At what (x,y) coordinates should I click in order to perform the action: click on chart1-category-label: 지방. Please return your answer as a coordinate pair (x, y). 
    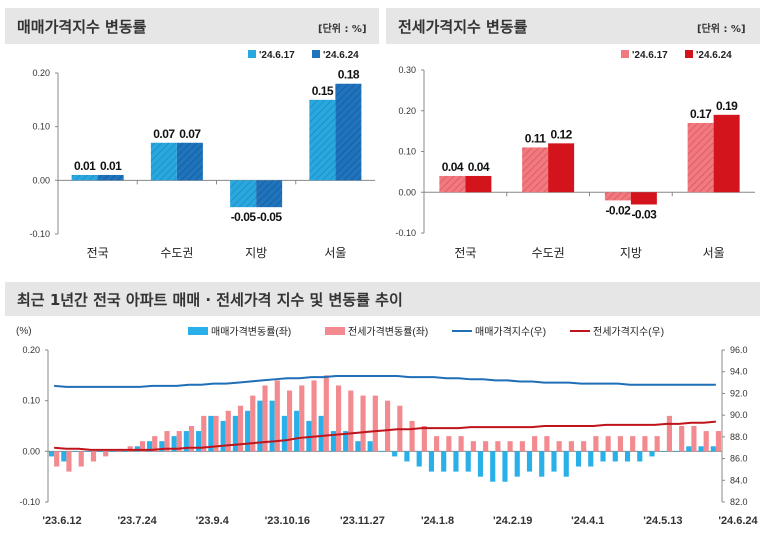
    Looking at the image, I should click on (256, 253).